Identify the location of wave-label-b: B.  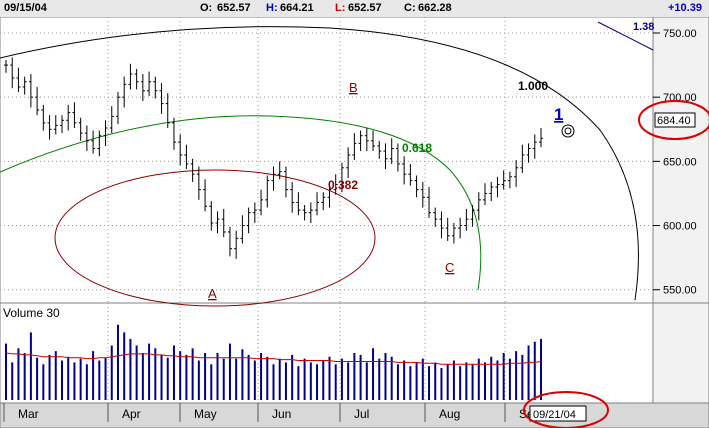
(353, 87).